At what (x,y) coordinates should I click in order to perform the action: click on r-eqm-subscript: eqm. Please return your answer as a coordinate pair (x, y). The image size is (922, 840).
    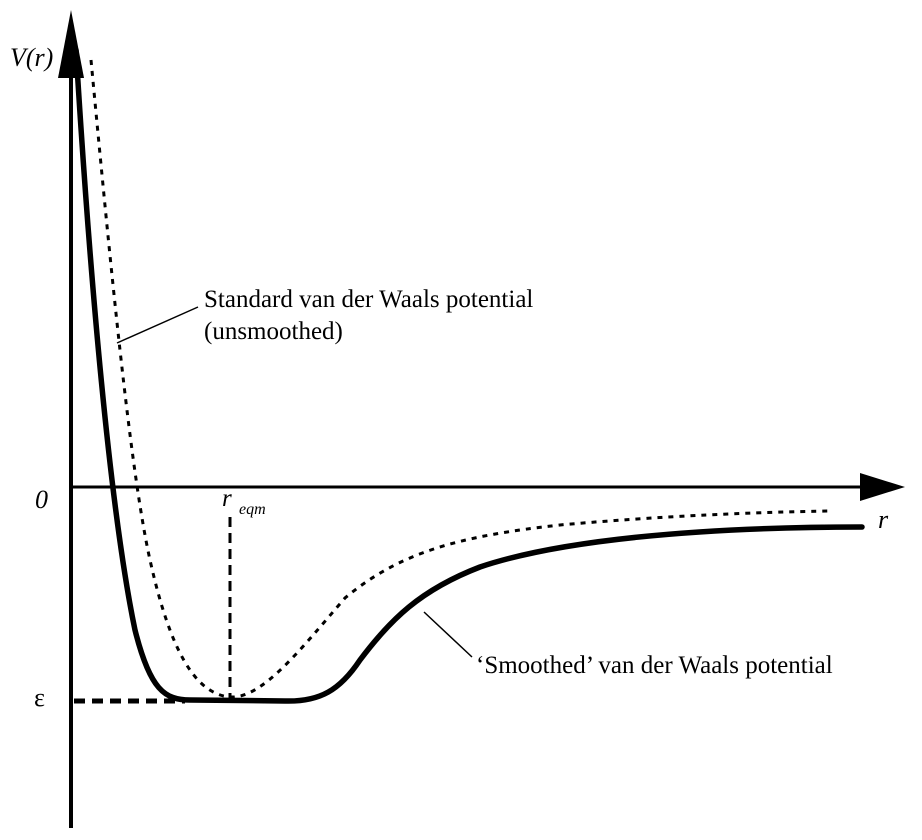
    Looking at the image, I should click on (252, 509).